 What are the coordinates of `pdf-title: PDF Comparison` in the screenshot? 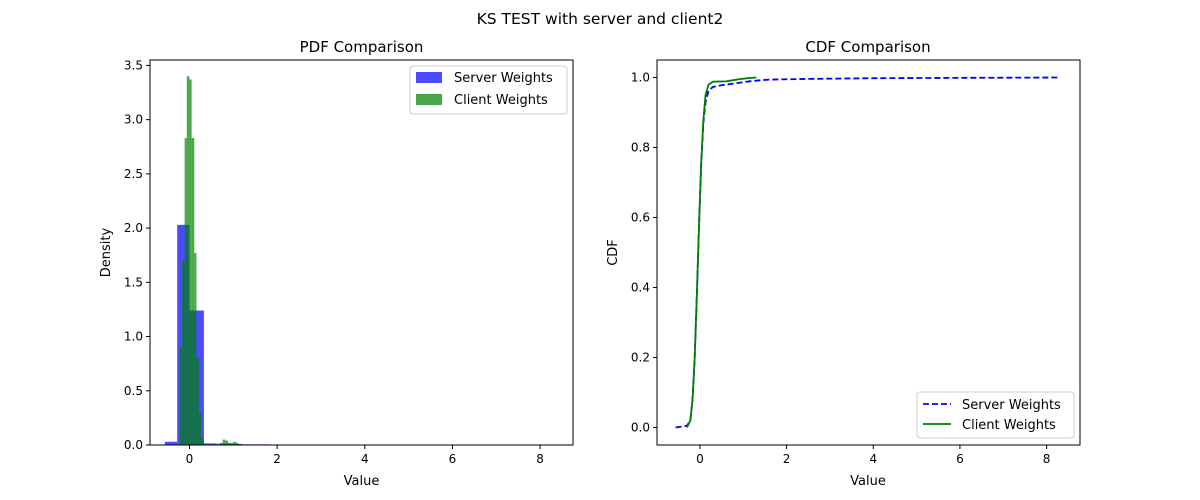 It's located at (362, 47).